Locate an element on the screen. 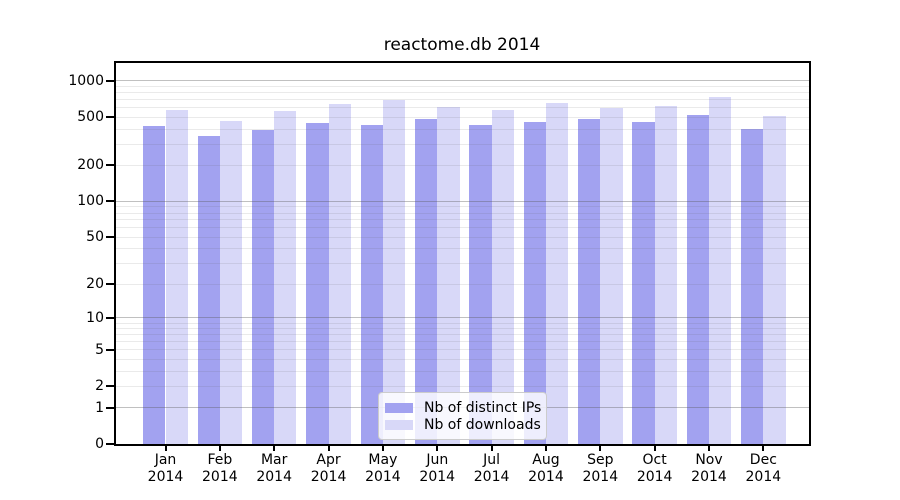  x-tick-month: Aug is located at coordinates (546, 460).